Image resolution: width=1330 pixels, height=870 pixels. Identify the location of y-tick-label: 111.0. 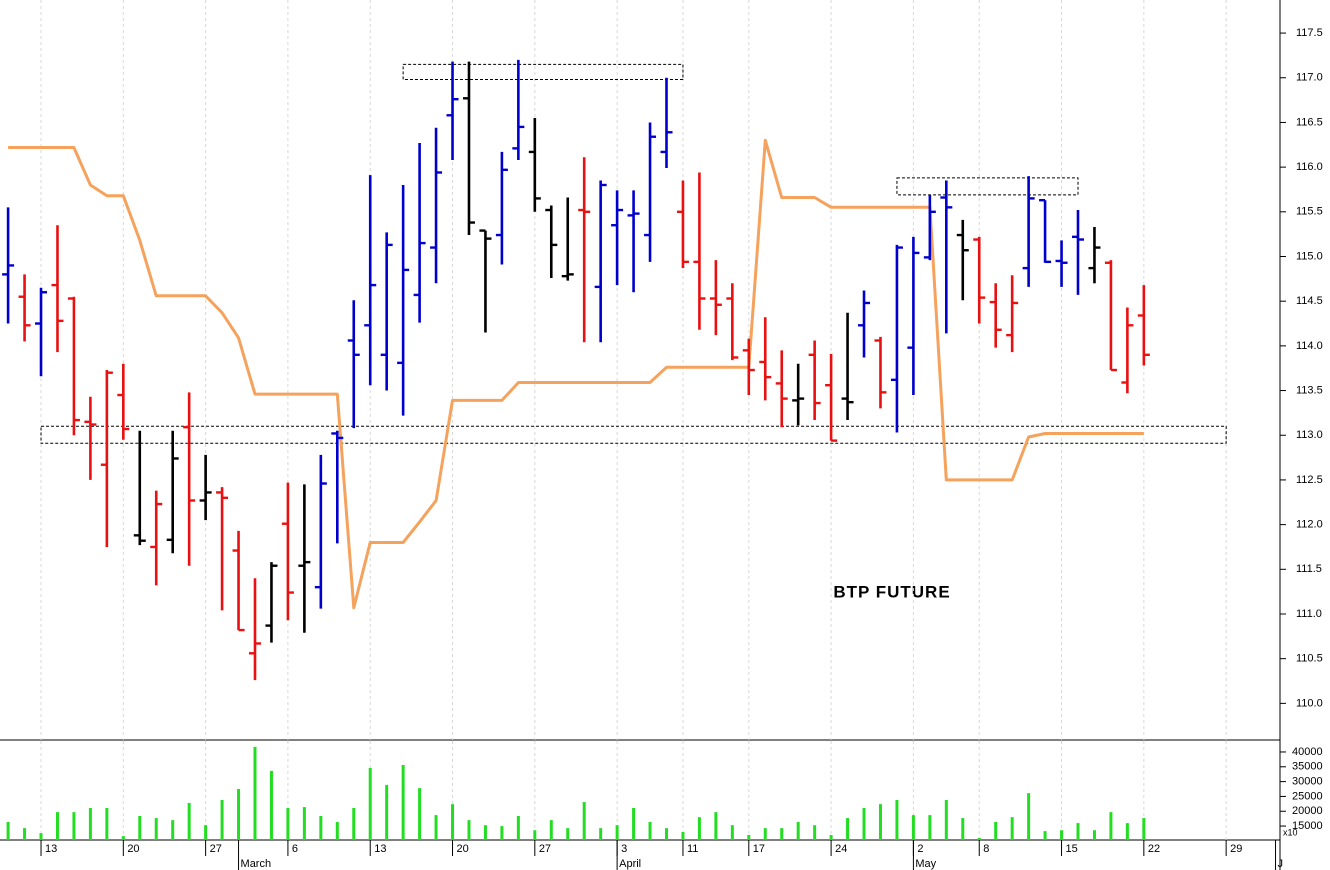
(1309, 614).